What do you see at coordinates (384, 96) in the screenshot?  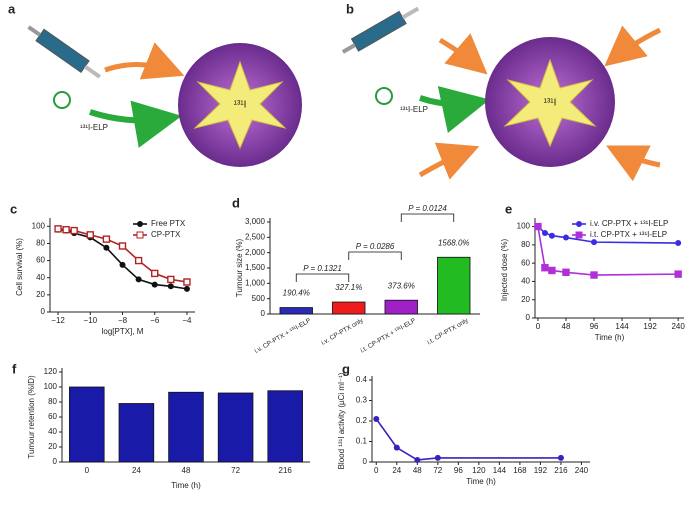 I see `atom-icon` at bounding box center [384, 96].